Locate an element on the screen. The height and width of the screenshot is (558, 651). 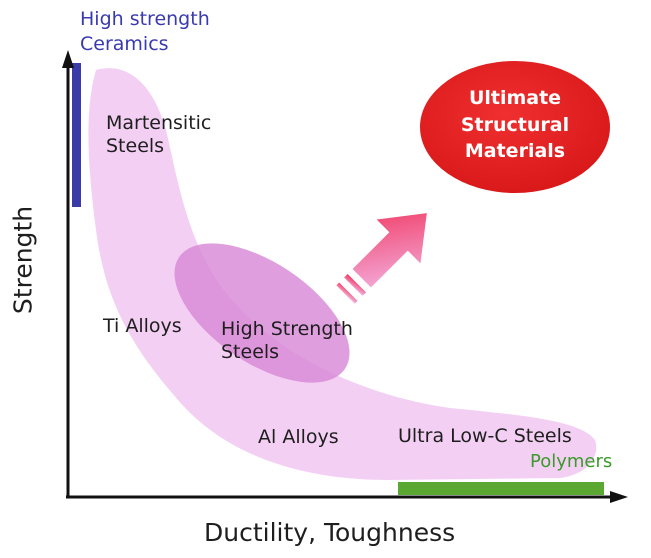
ceramics-label-line1: High strength is located at coordinates (145, 19).